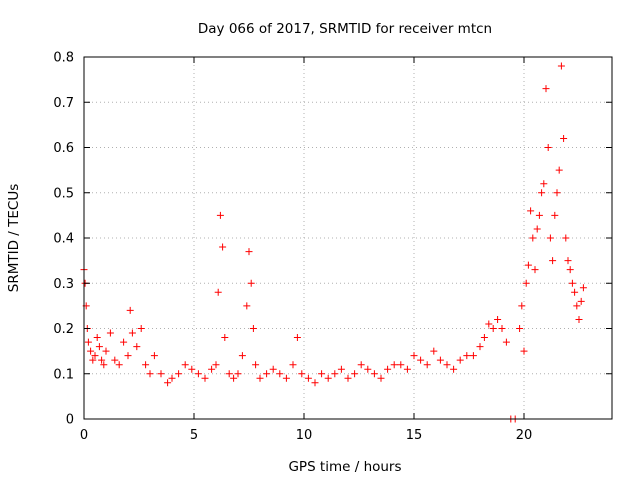 This screenshot has width=640, height=485. I want to click on x-tick-label: 5, so click(194, 435).